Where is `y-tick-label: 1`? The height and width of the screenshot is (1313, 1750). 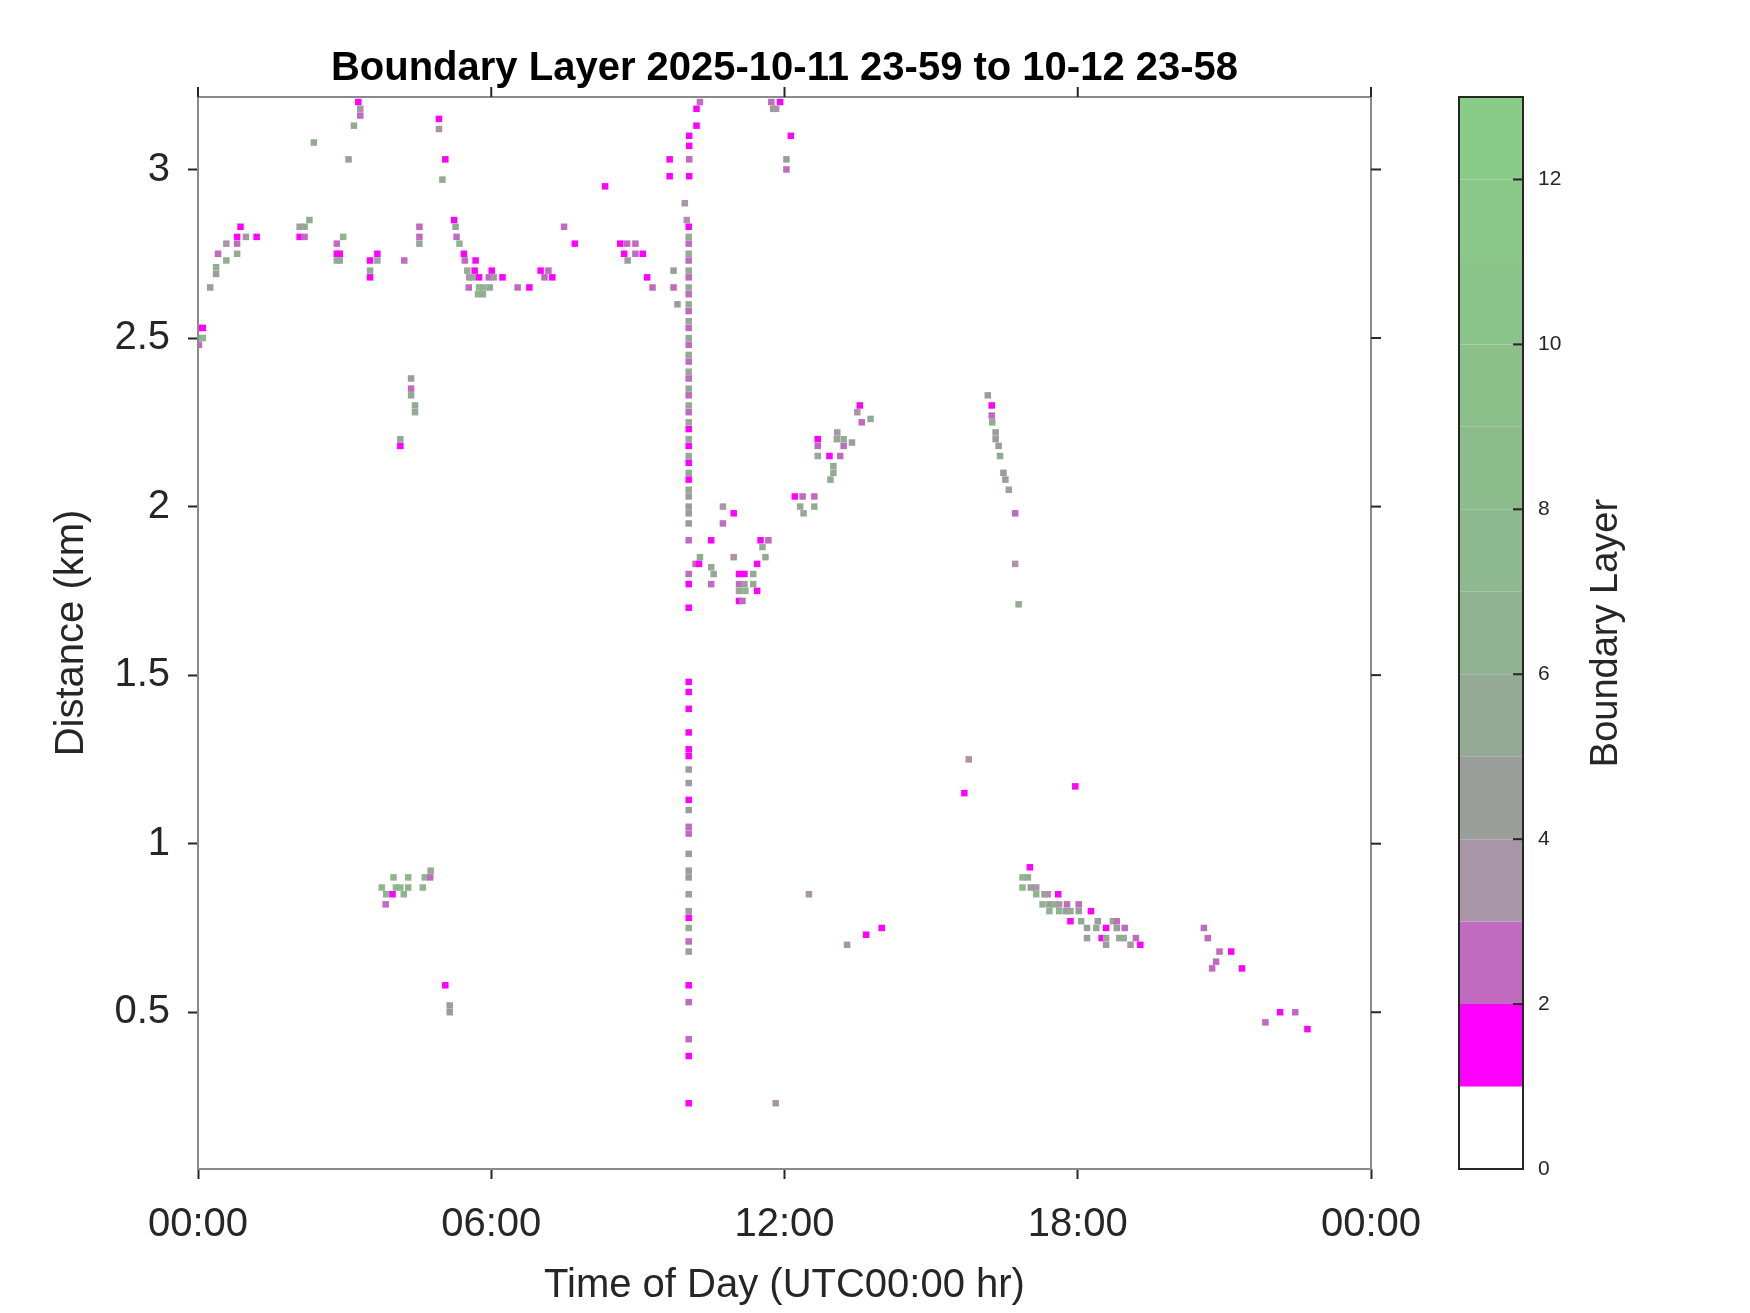 y-tick-label: 1 is located at coordinates (158, 840).